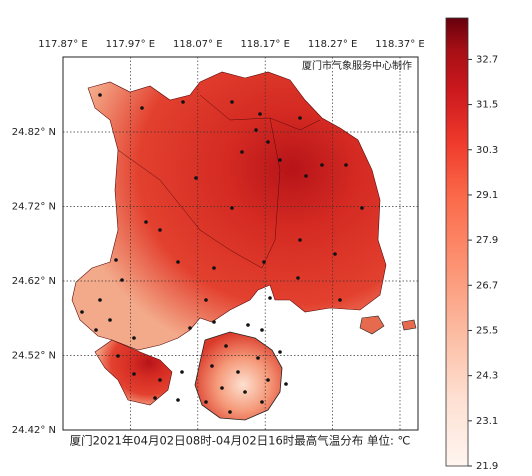  Describe the element at coordinates (34, 281) in the screenshot. I see `lat-label: 24.62° N` at that location.